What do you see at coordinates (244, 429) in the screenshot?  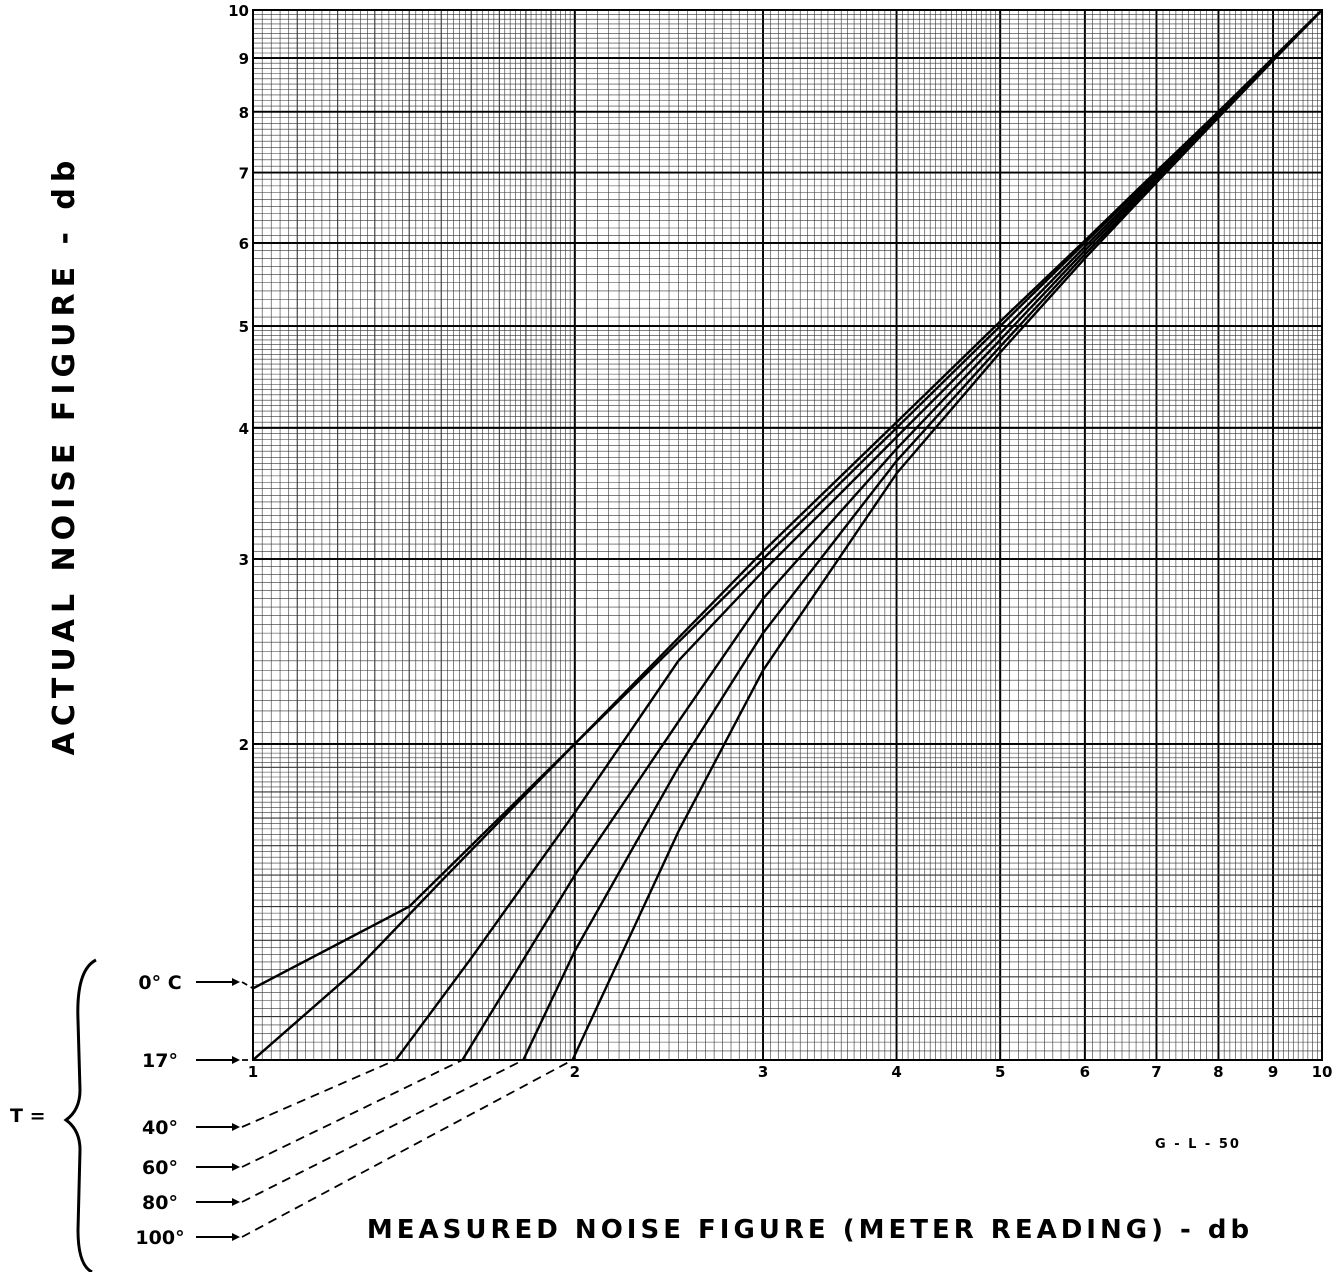 I see `y-tick-label: 4` at bounding box center [244, 429].